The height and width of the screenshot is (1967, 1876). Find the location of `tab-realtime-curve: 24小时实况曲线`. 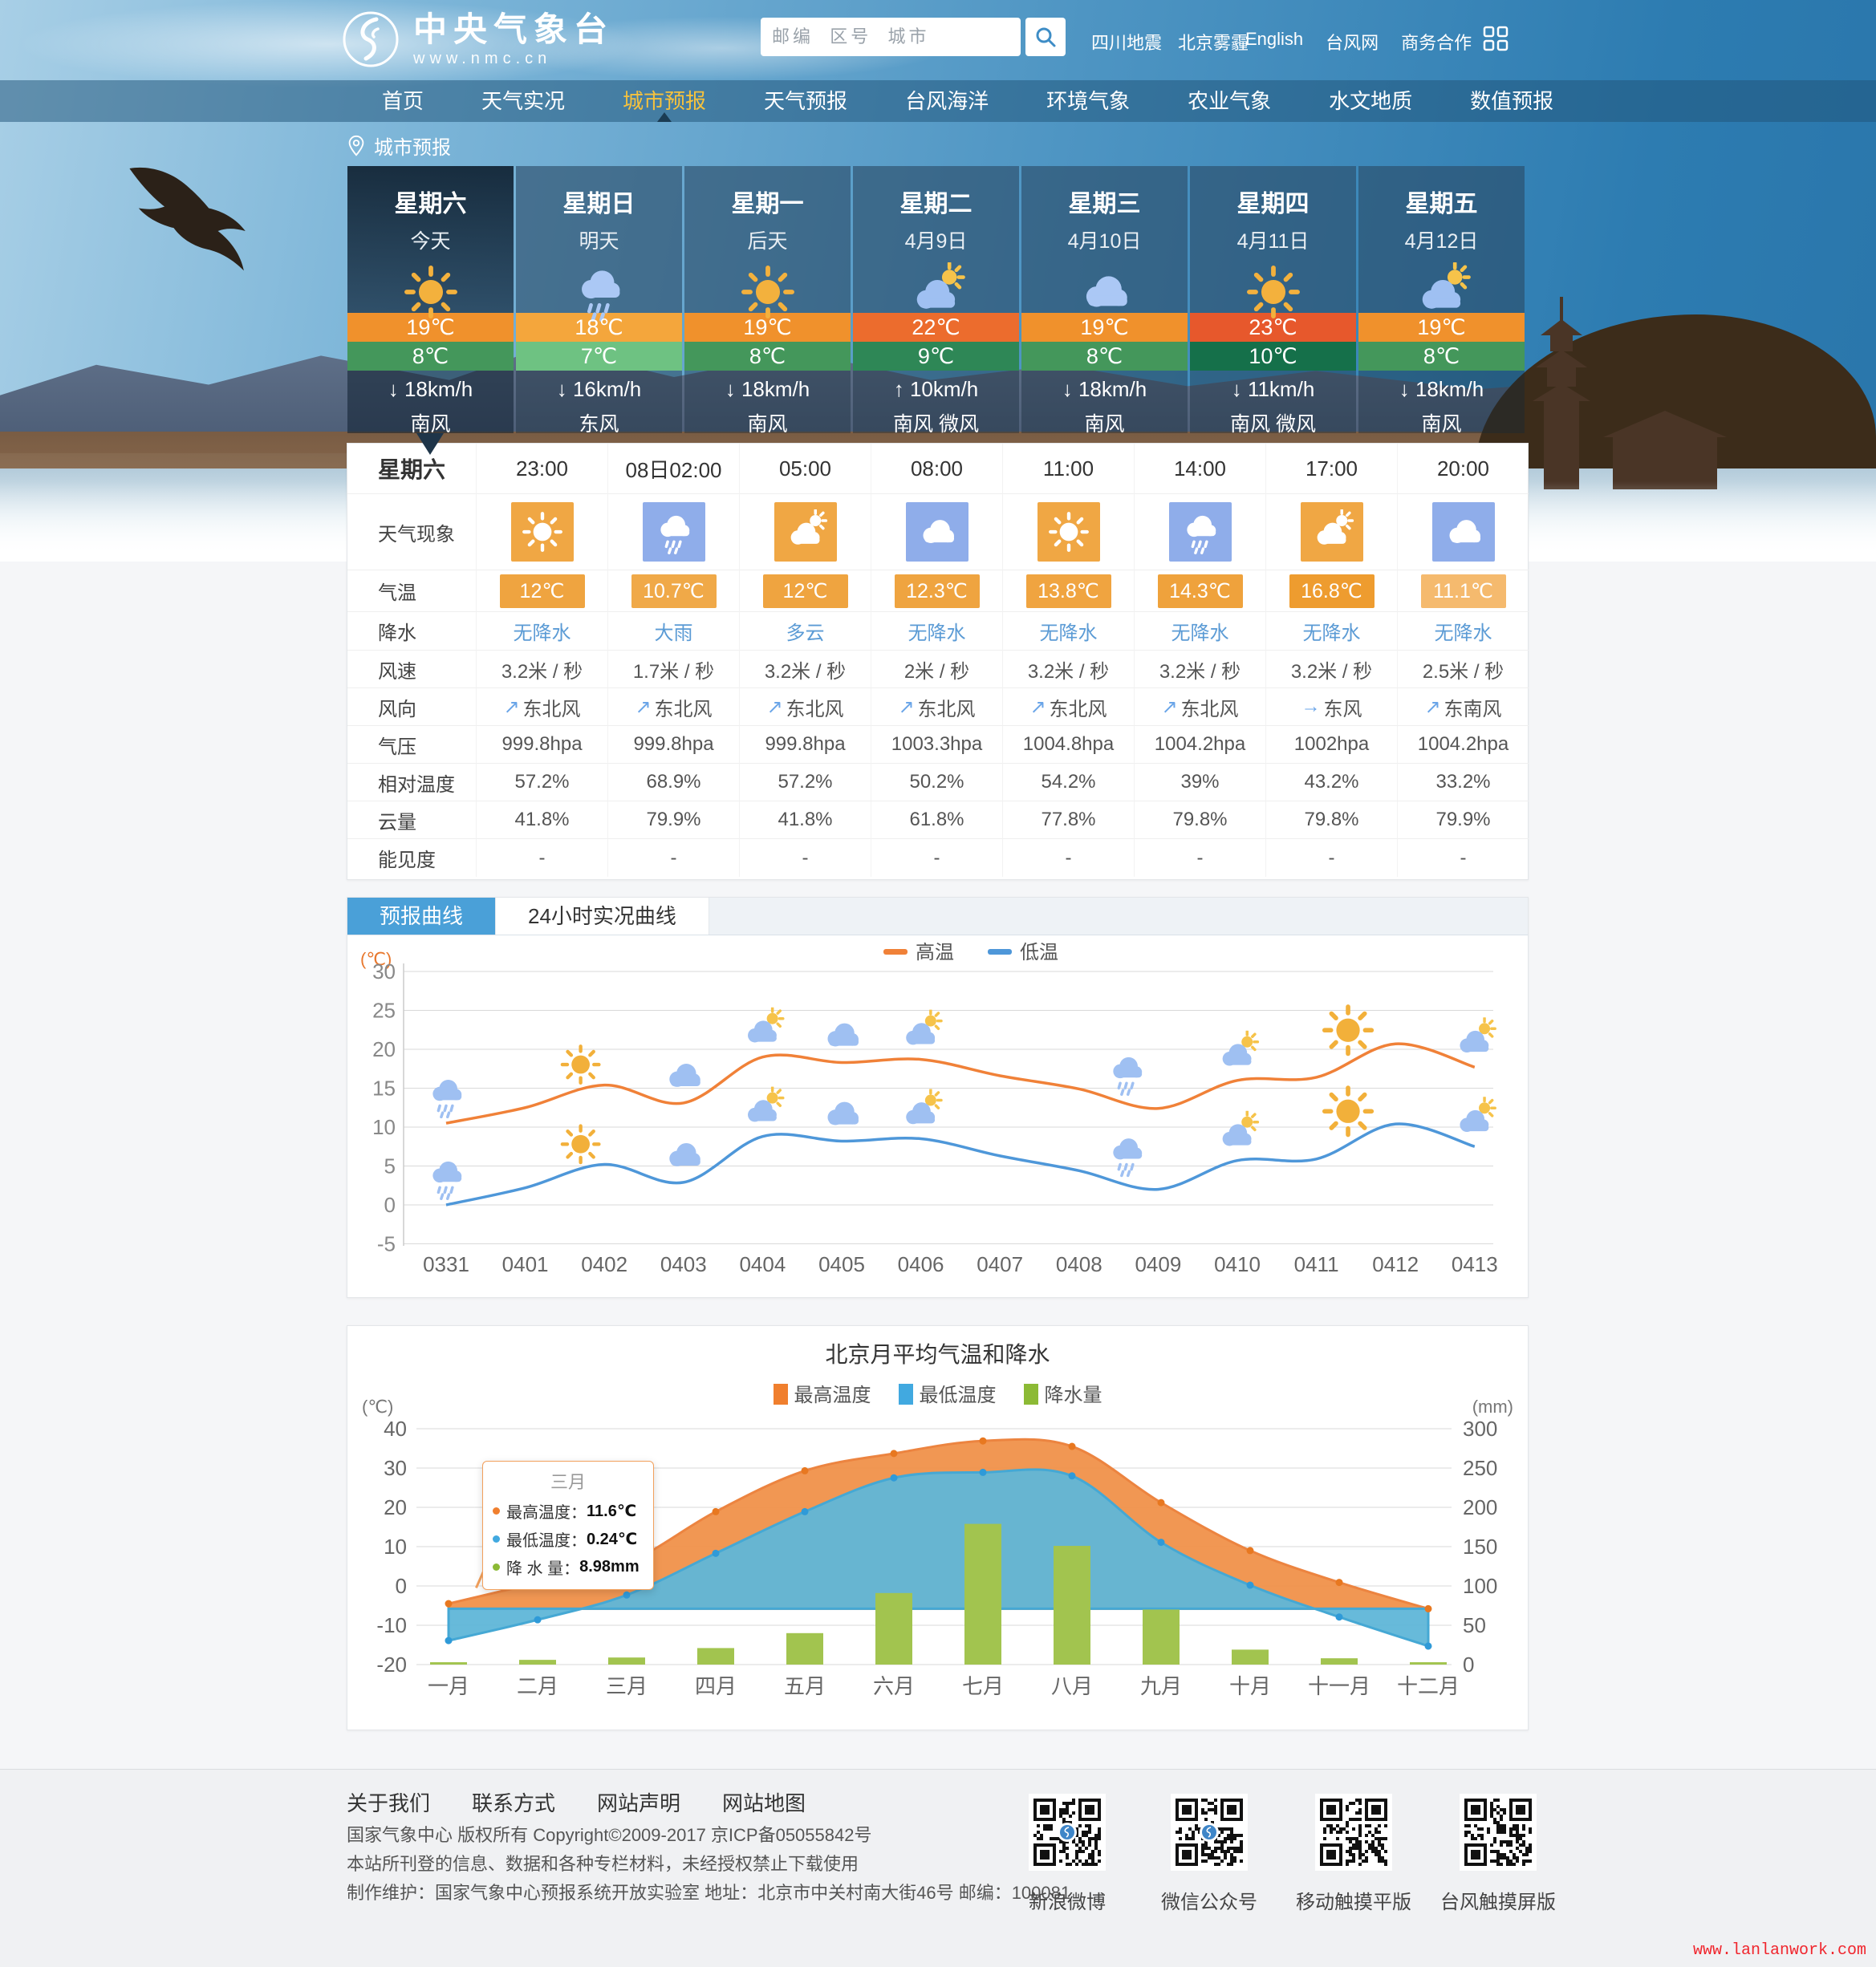

tab-realtime-curve: 24小时实况曲线 is located at coordinates (602, 917).